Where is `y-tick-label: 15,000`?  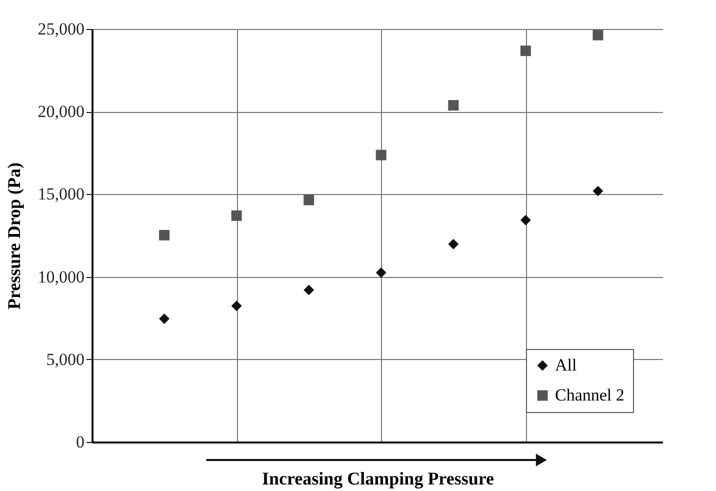
y-tick-label: 15,000 is located at coordinates (61, 194).